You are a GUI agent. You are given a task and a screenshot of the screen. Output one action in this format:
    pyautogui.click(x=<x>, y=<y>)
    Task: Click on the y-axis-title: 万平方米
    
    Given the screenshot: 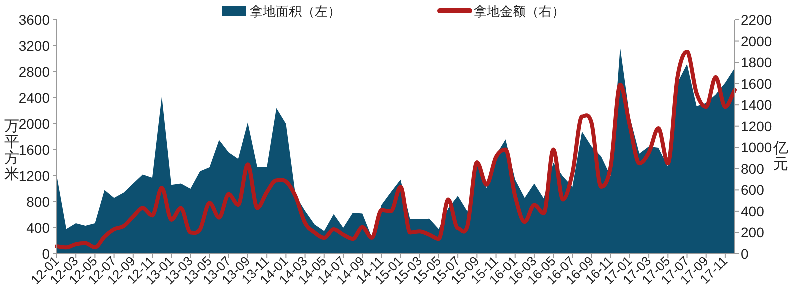 What is the action you would take?
    pyautogui.click(x=12, y=150)
    